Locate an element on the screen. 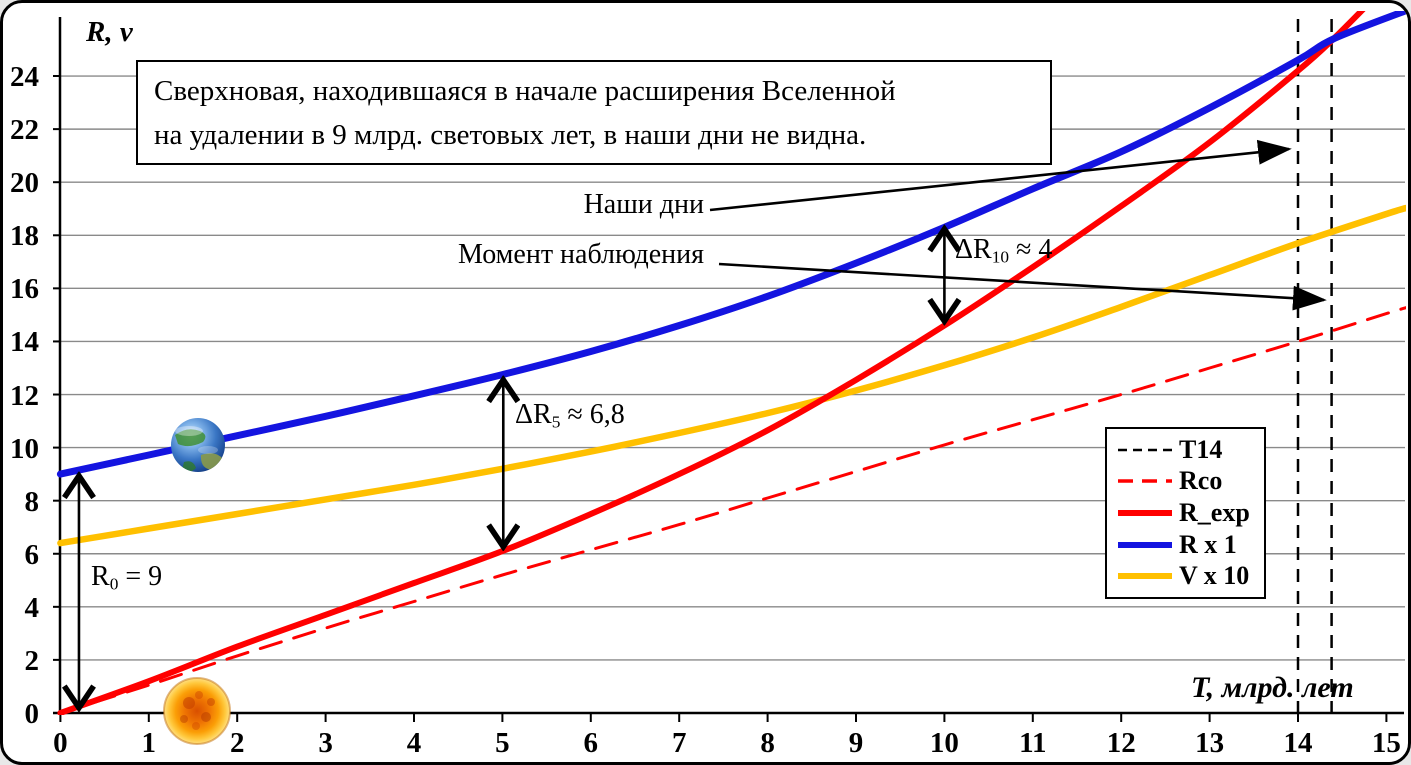 The image size is (1411, 765). r0-prefix: R is located at coordinates (100, 576).